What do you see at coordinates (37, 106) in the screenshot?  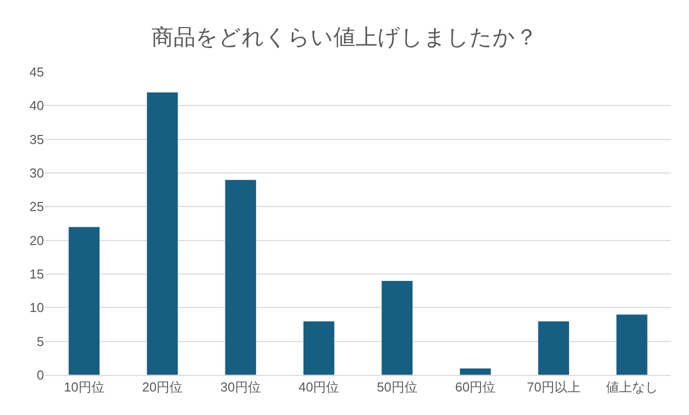 I see `y-tick-label: 40` at bounding box center [37, 106].